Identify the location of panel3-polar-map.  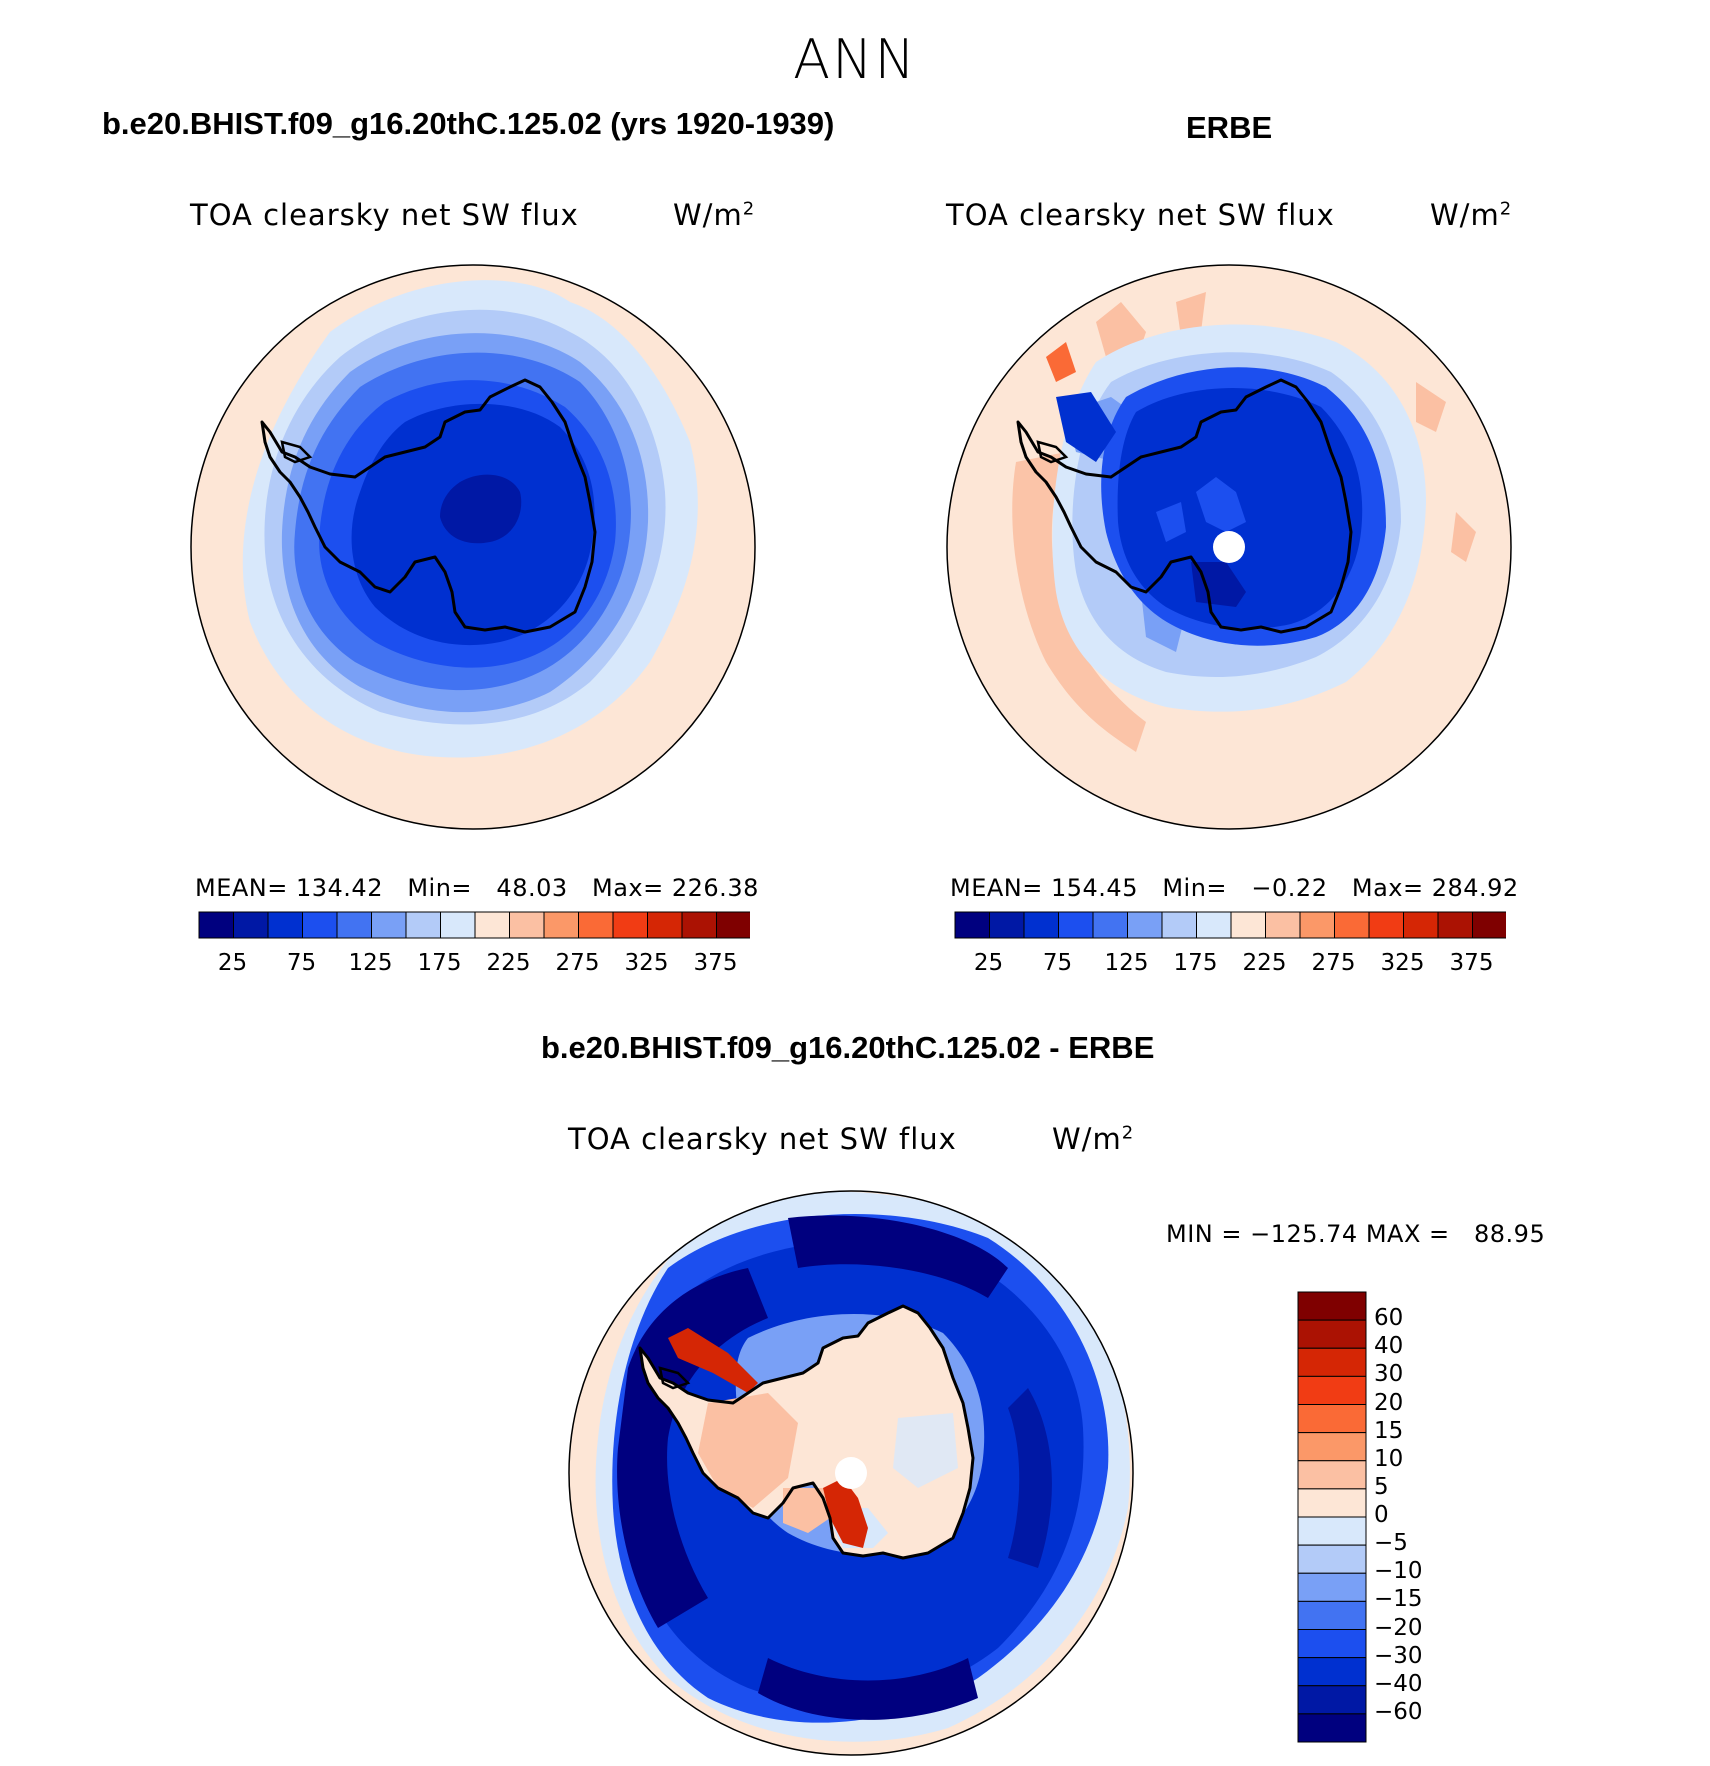
(851, 1473).